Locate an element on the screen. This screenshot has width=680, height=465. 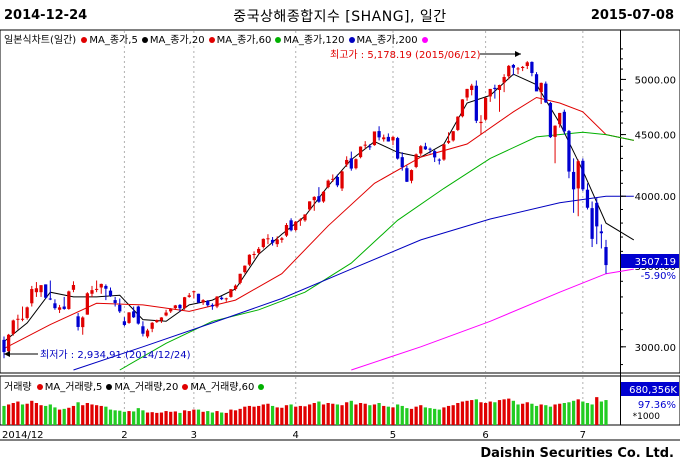
high-label: 최고가 : 5,178.19 (2015/06/12) is located at coordinates (405, 55).